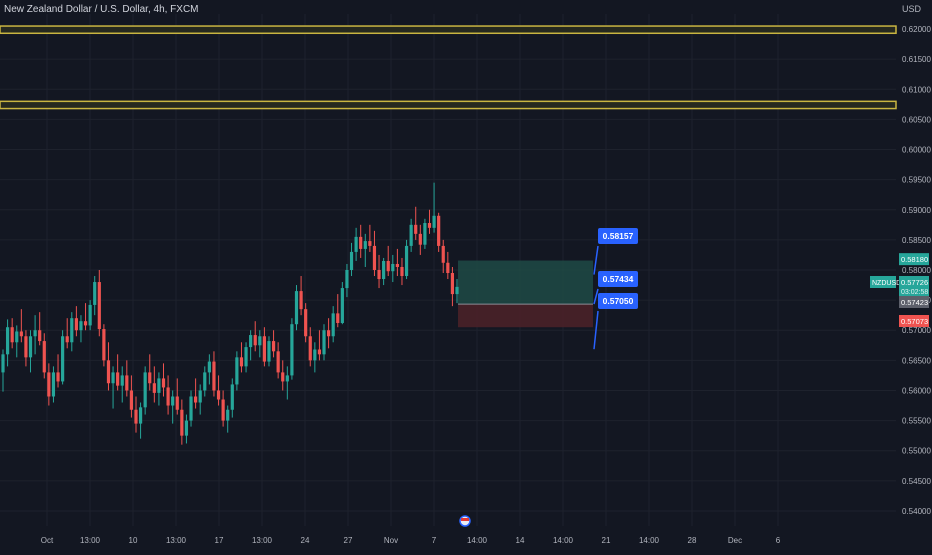 This screenshot has width=932, height=555. What do you see at coordinates (916, 330) in the screenshot?
I see `y-tick-label: 0.57000` at bounding box center [916, 330].